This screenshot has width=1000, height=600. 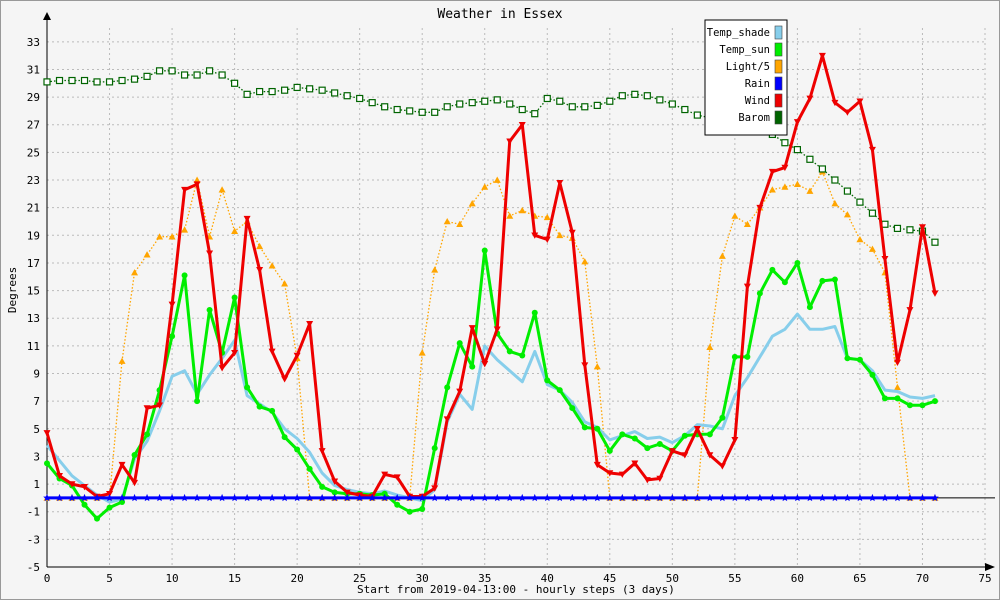 I want to click on x-tick-label: 65, so click(x=859, y=578).